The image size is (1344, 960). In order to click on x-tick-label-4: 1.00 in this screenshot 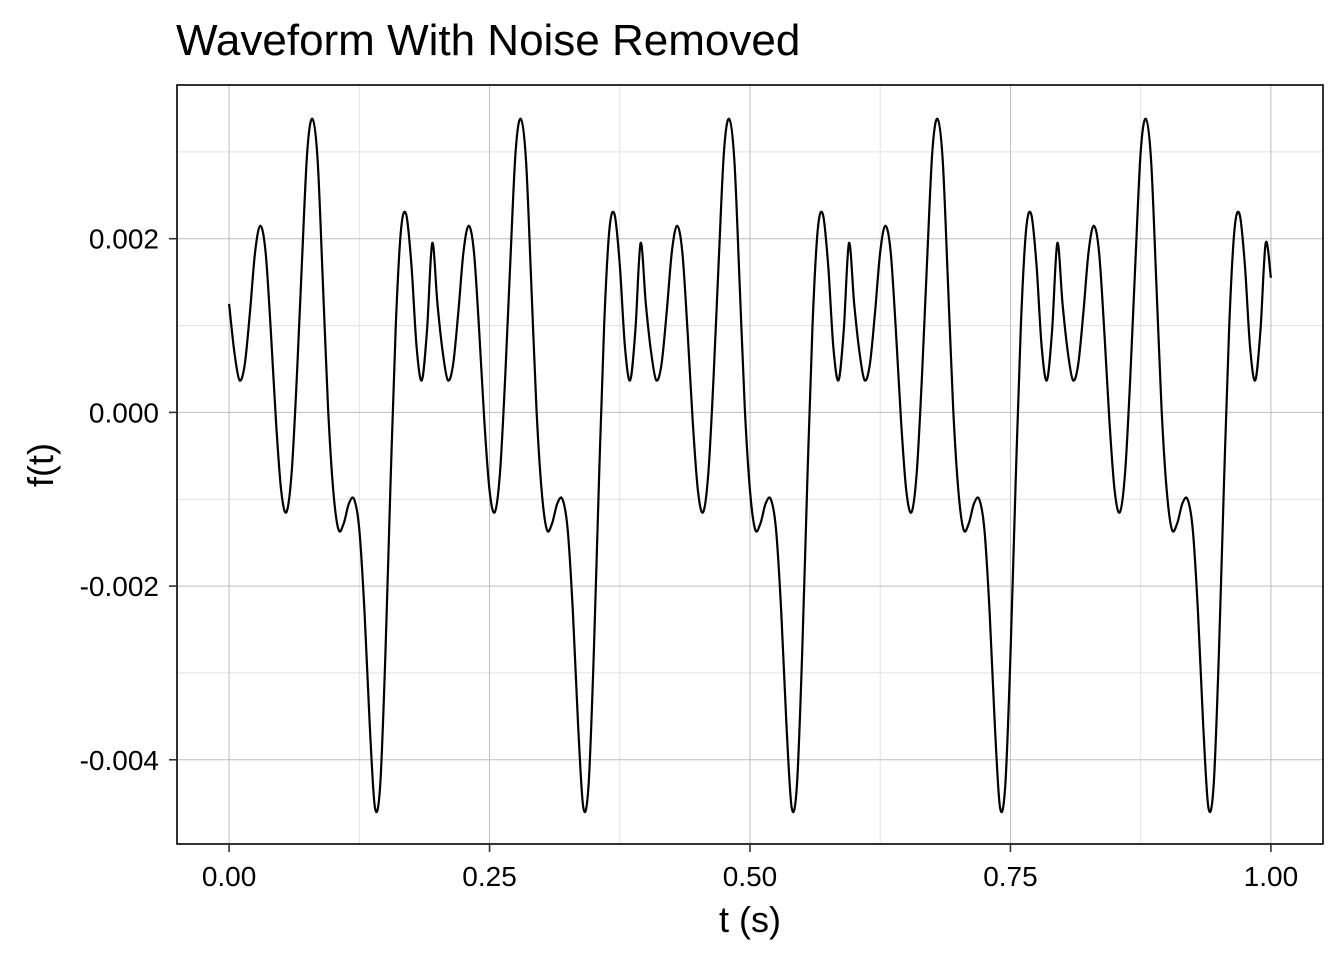, I will do `click(1271, 876)`.